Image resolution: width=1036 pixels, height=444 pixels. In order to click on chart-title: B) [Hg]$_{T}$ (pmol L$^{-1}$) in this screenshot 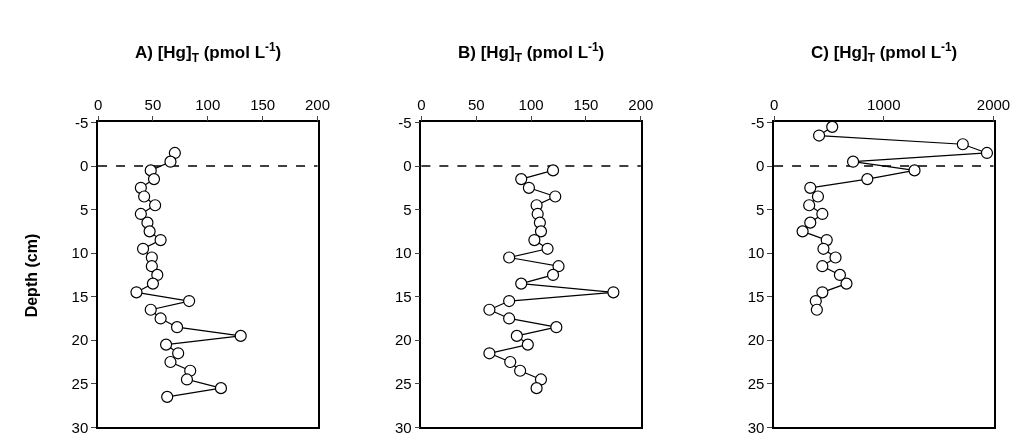, I will do `click(531, 52)`.